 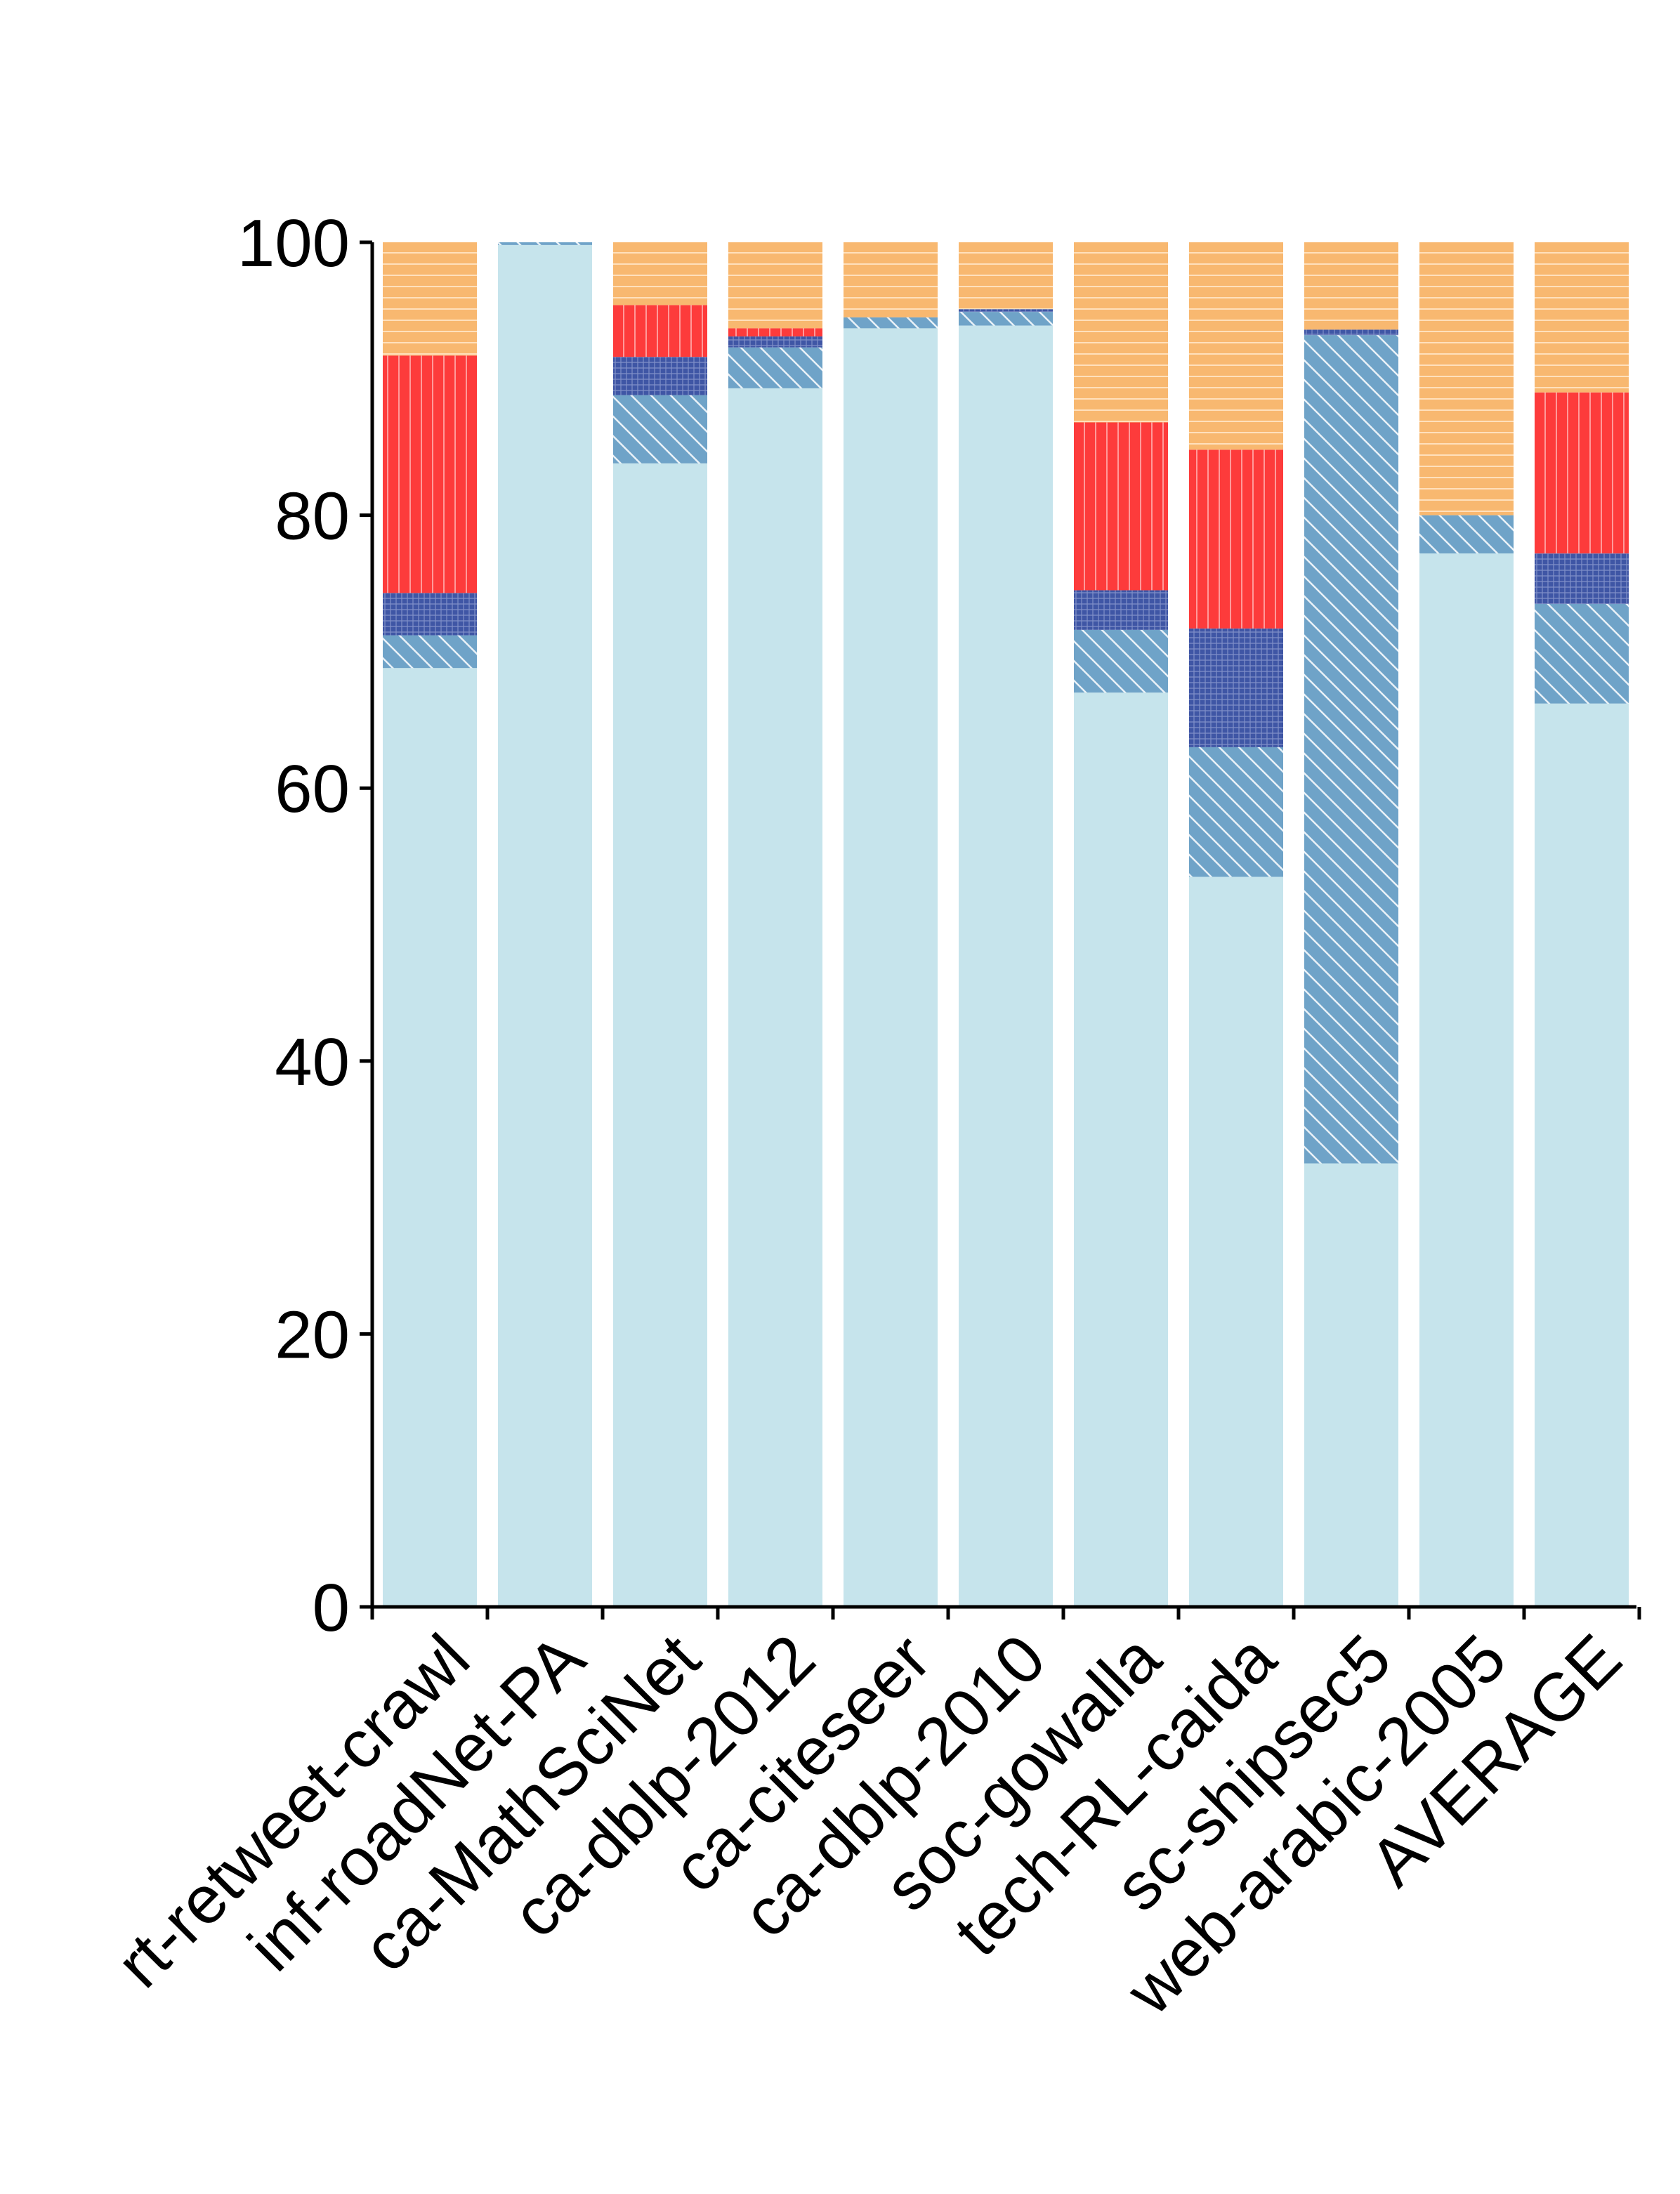 I want to click on y-tick-label: 100, so click(x=293, y=243).